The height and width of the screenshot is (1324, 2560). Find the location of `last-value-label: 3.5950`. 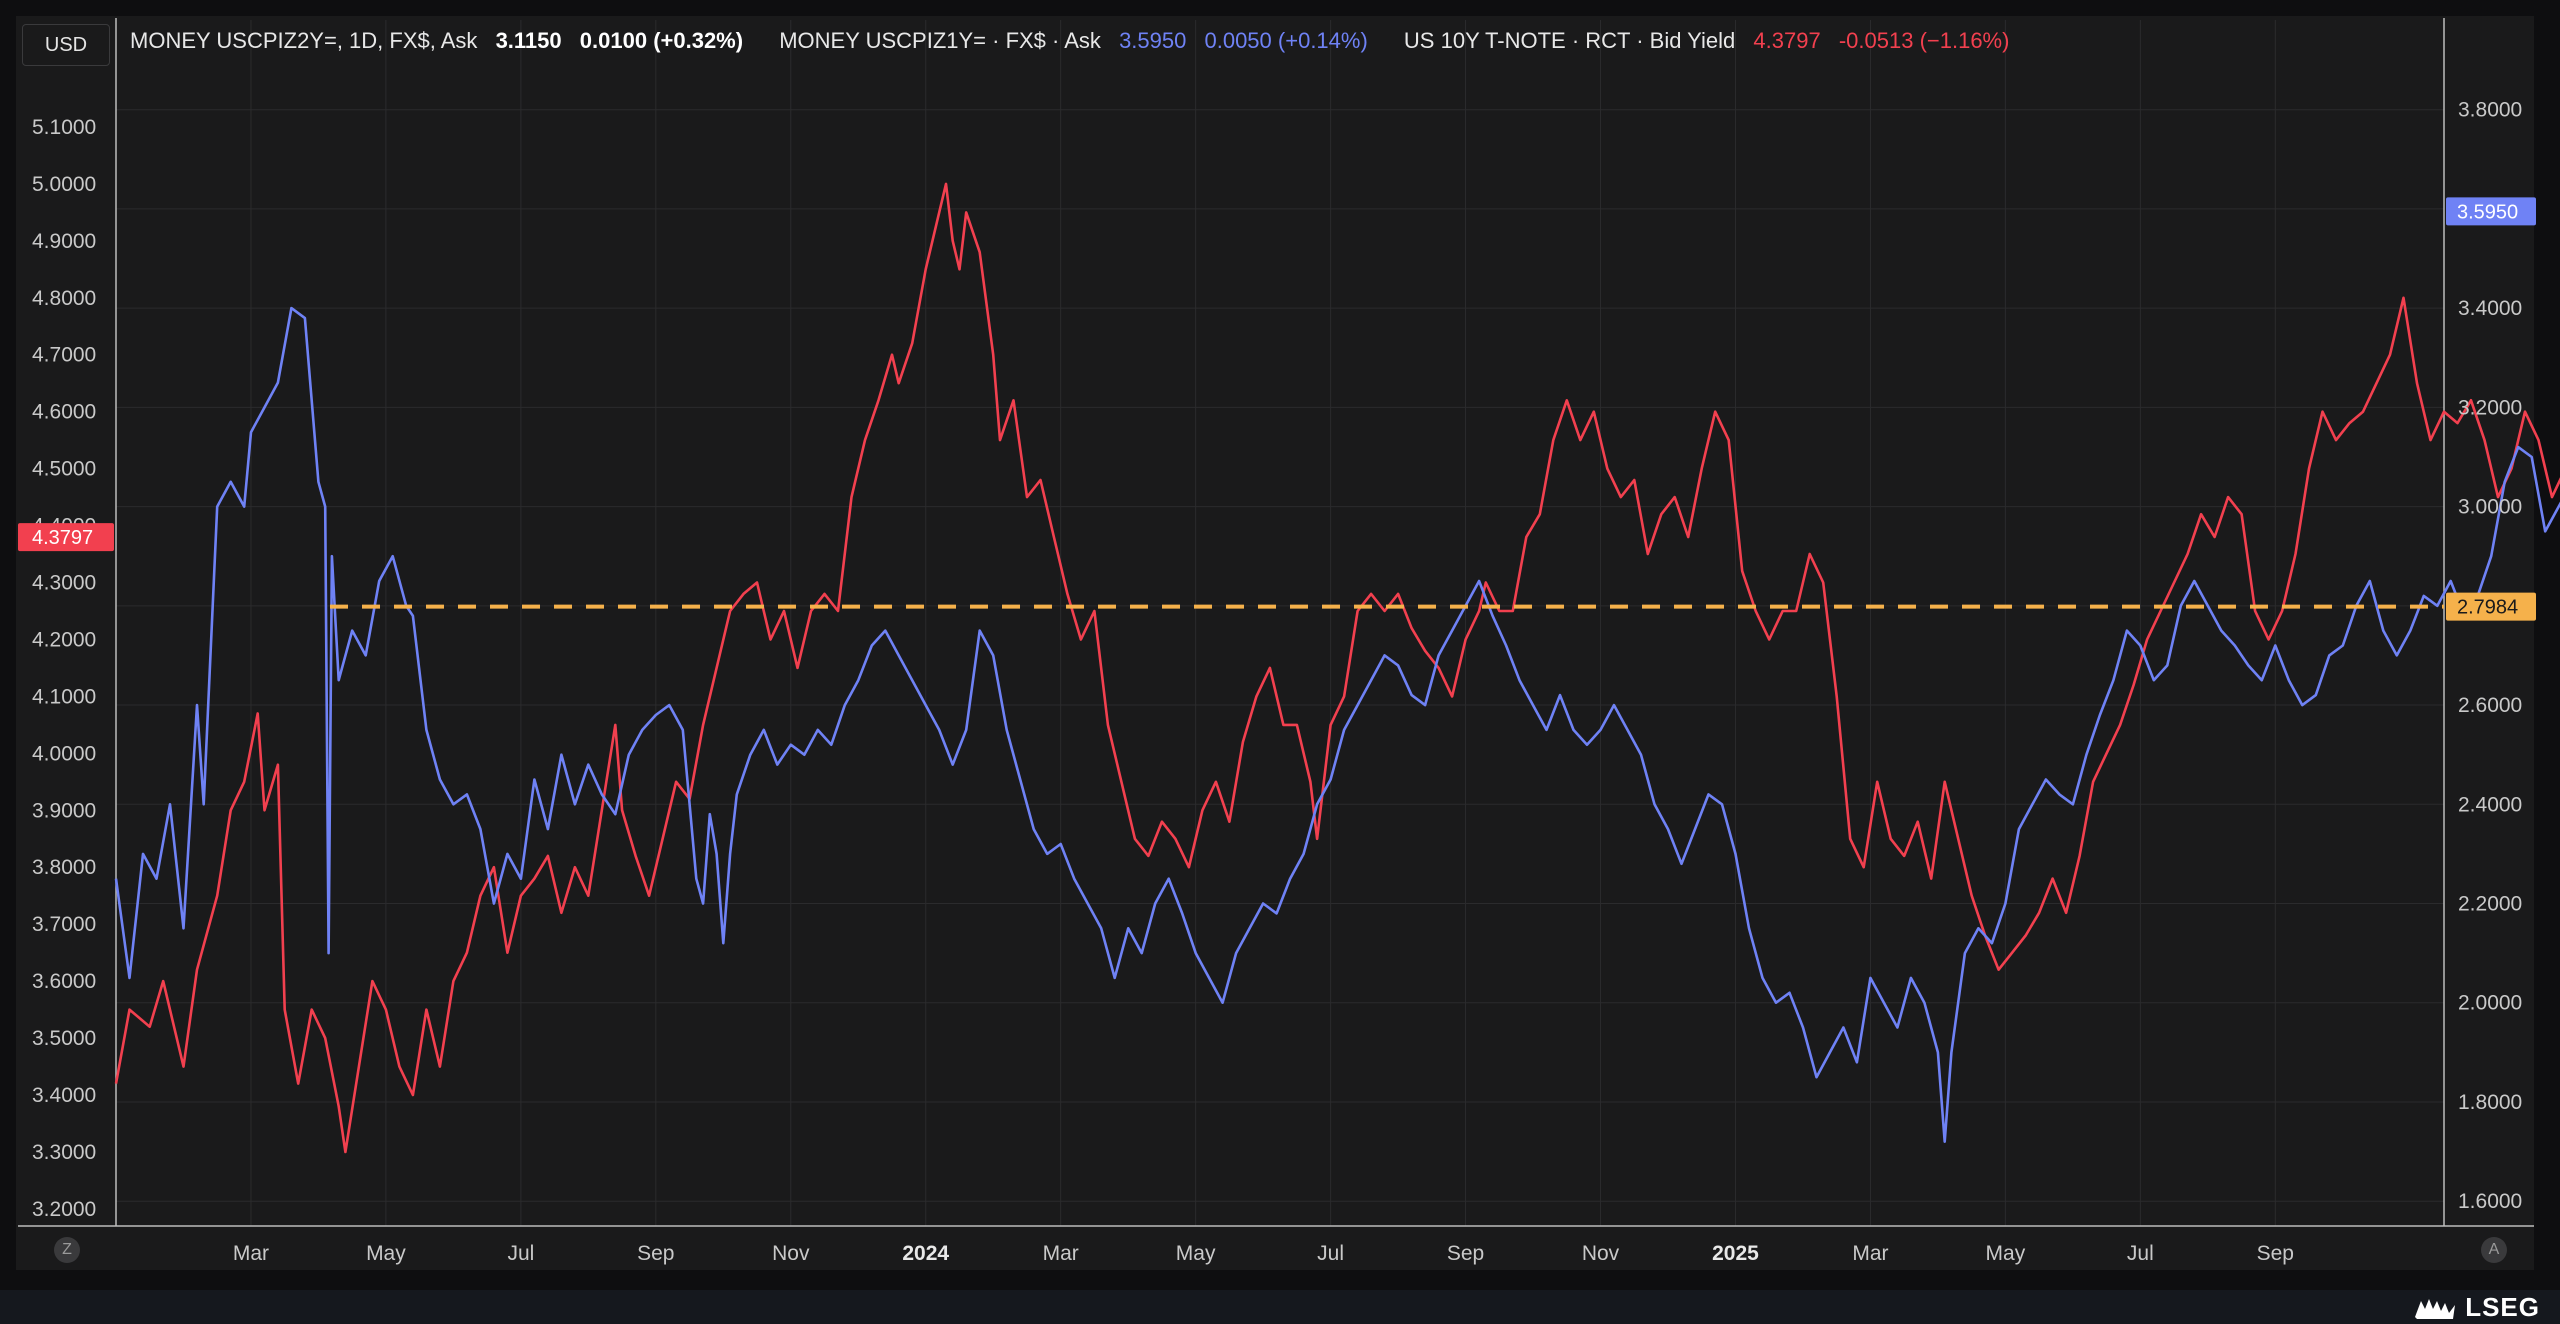

last-value-label: 3.5950 is located at coordinates (2487, 212).